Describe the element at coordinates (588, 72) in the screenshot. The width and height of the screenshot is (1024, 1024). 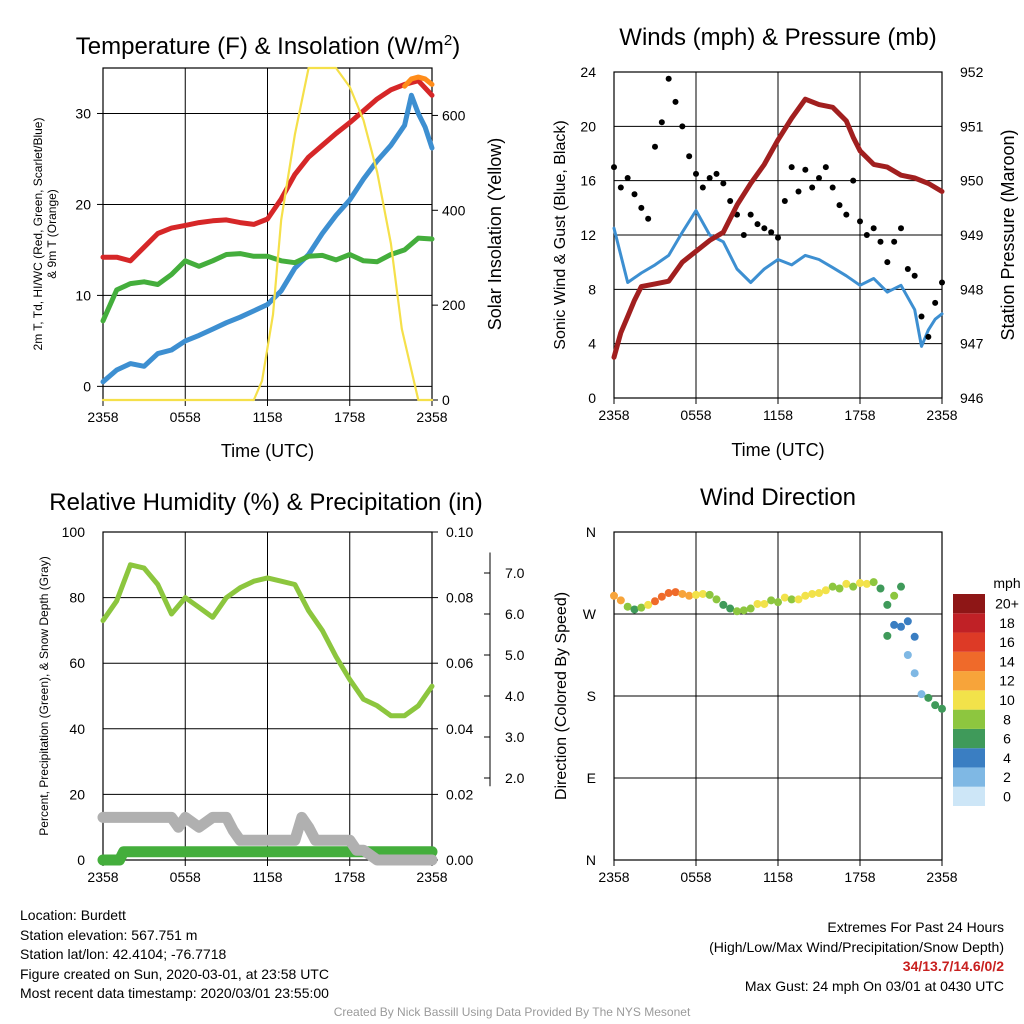
I see `y-tick-label: 24` at that location.